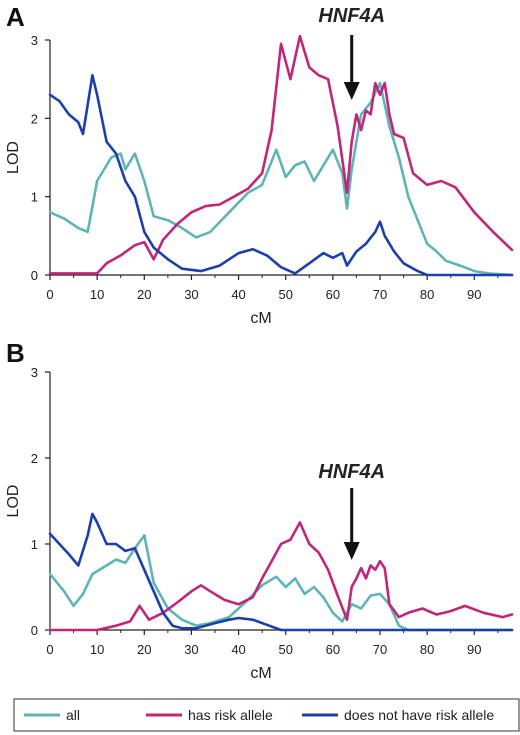 This screenshot has height=735, width=520. Describe the element at coordinates (15, 17) in the screenshot. I see `panel-letter-a: A` at that location.